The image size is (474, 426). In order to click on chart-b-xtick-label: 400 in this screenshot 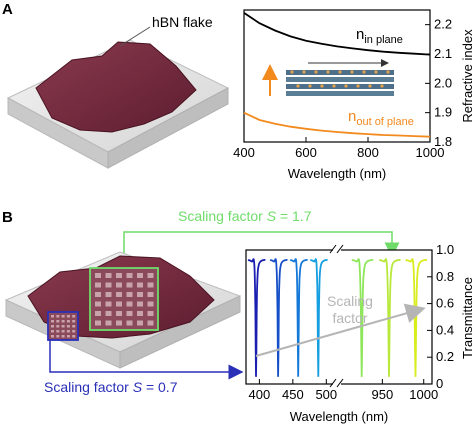, I will do `click(260, 394)`.